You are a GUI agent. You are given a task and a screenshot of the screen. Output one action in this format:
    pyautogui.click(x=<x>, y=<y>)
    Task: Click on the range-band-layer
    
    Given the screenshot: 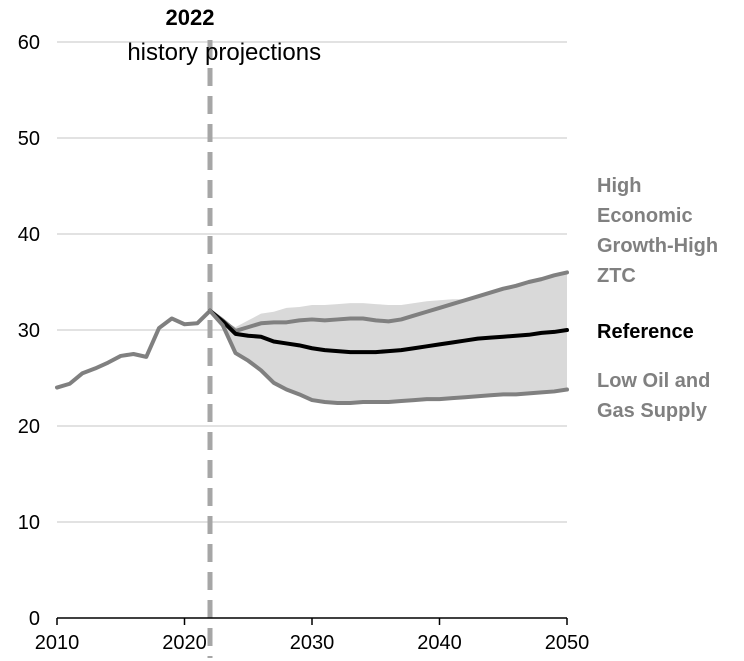 What is the action you would take?
    pyautogui.click(x=388, y=337)
    